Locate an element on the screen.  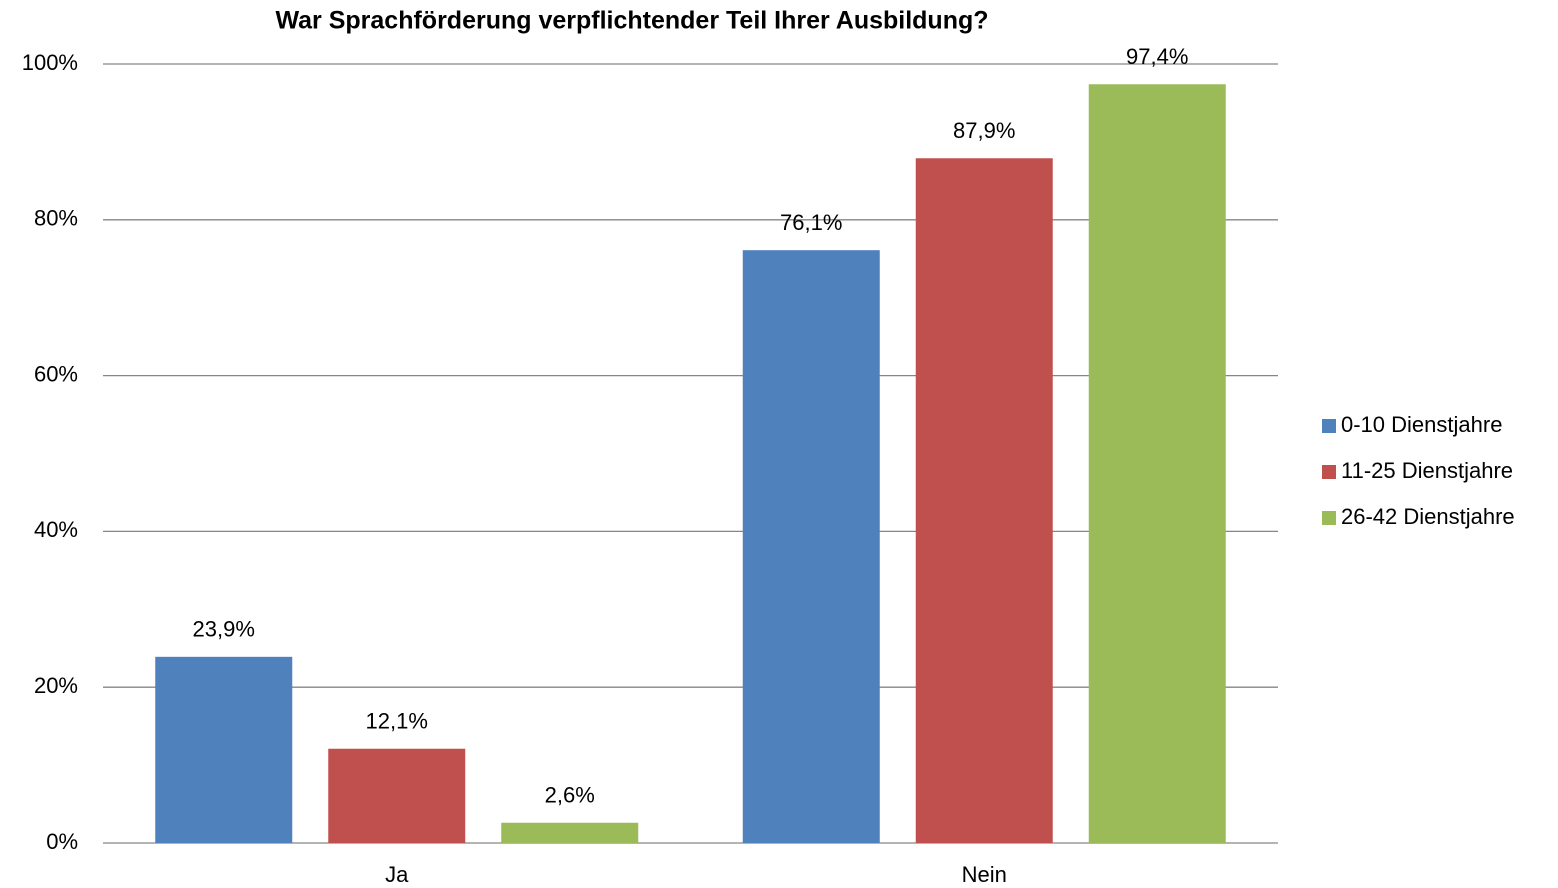
y-tick-label: 0% is located at coordinates (62, 841).